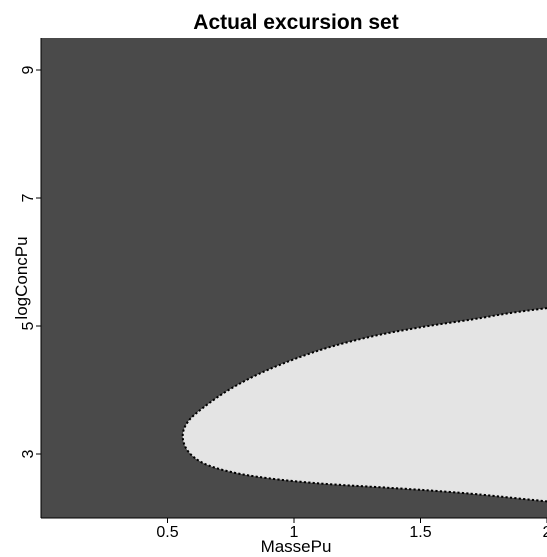 This screenshot has height=557, width=547. Describe the element at coordinates (28, 69) in the screenshot. I see `y-tick-label: 9` at that location.